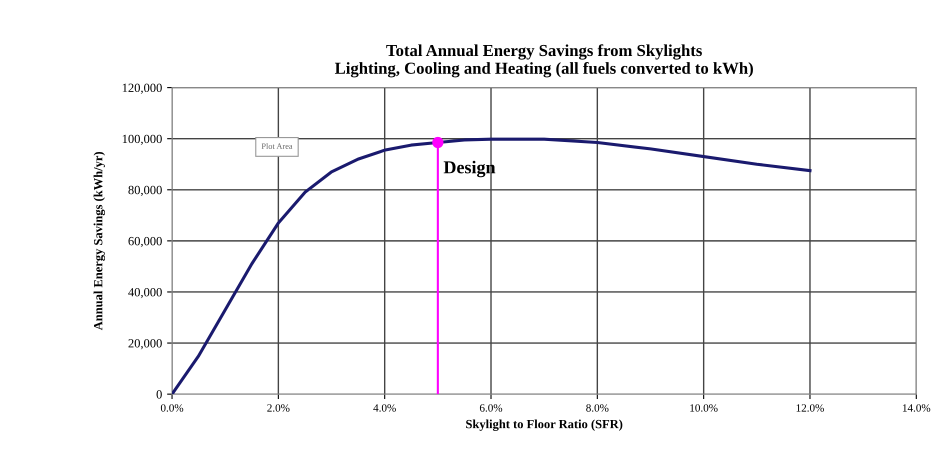 The image size is (935, 461). Describe the element at coordinates (278, 408) in the screenshot. I see `x-tick-label: 2.0%` at that location.